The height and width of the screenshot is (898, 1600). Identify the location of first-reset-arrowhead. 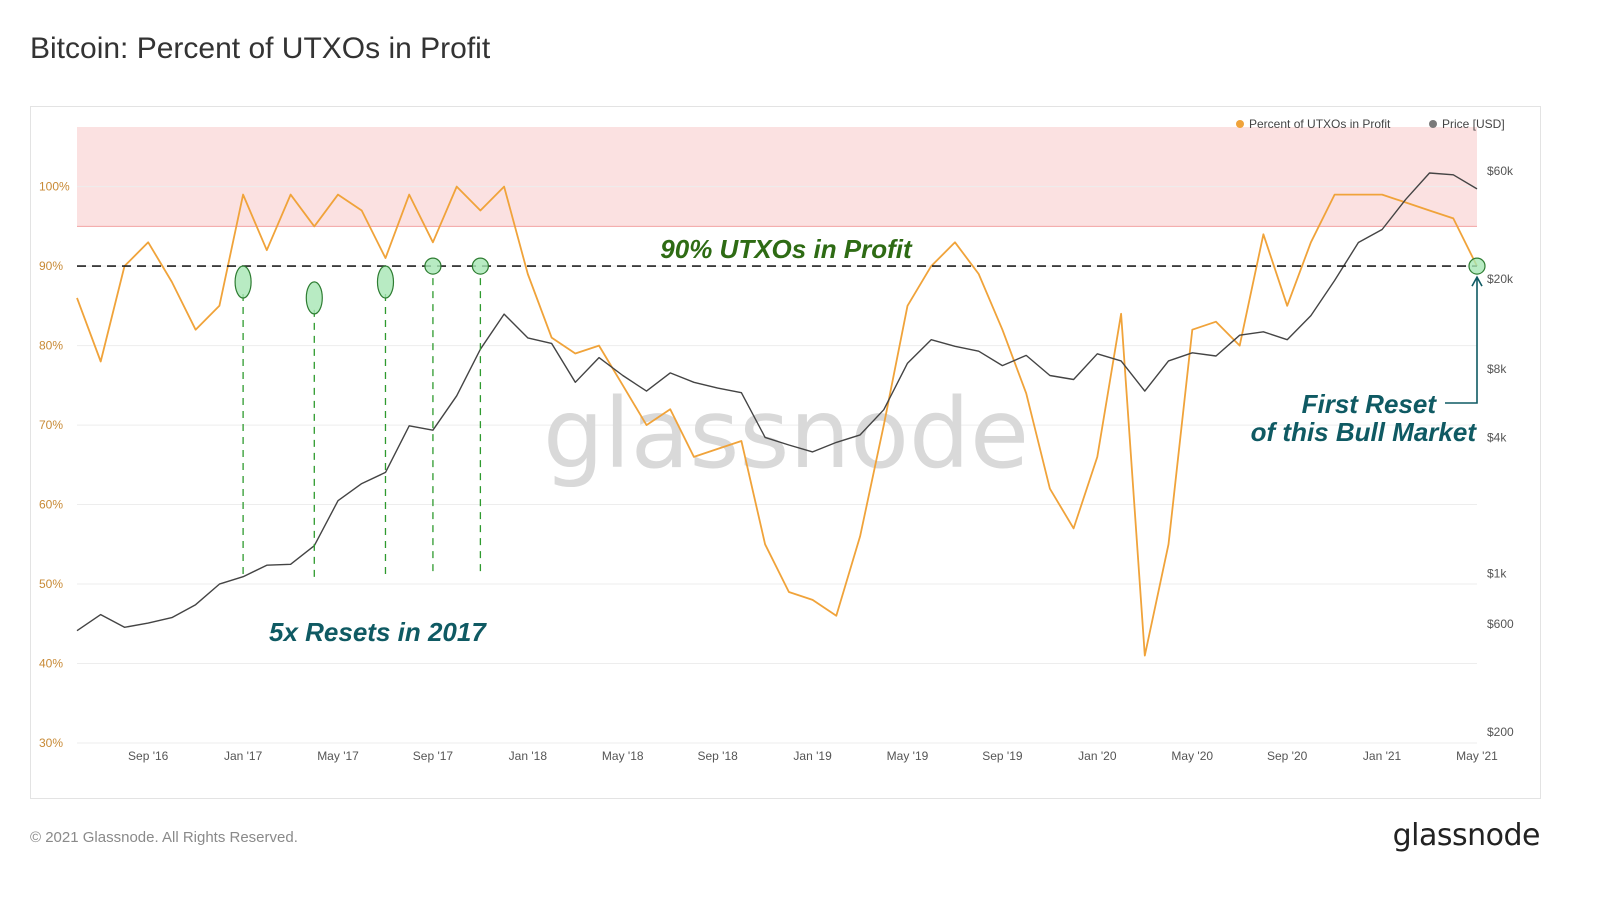
(1477, 281).